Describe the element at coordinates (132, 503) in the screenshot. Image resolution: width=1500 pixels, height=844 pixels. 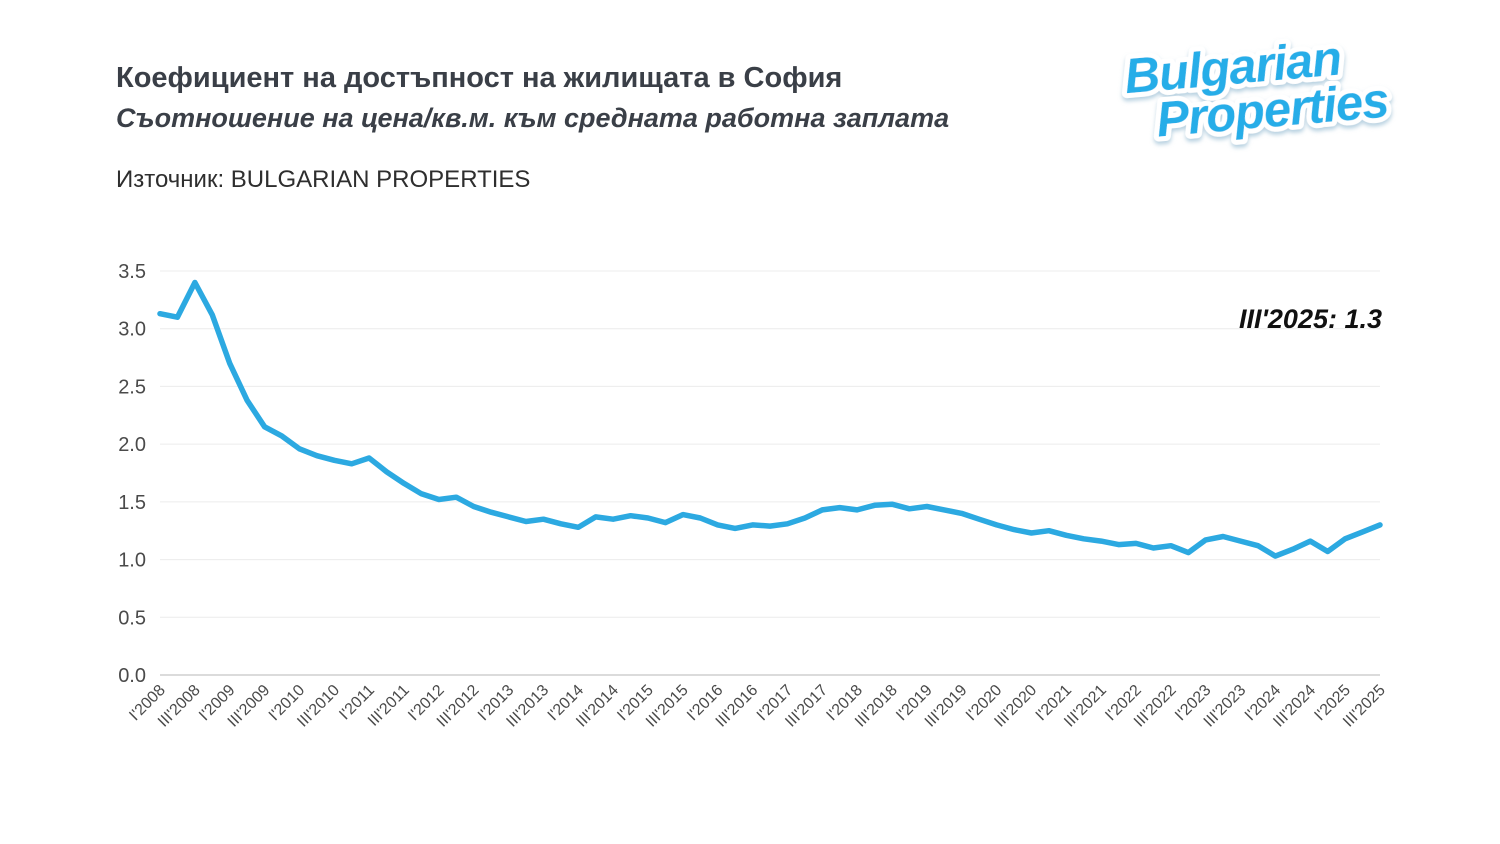
I see `y-tick-label: 1.5` at that location.